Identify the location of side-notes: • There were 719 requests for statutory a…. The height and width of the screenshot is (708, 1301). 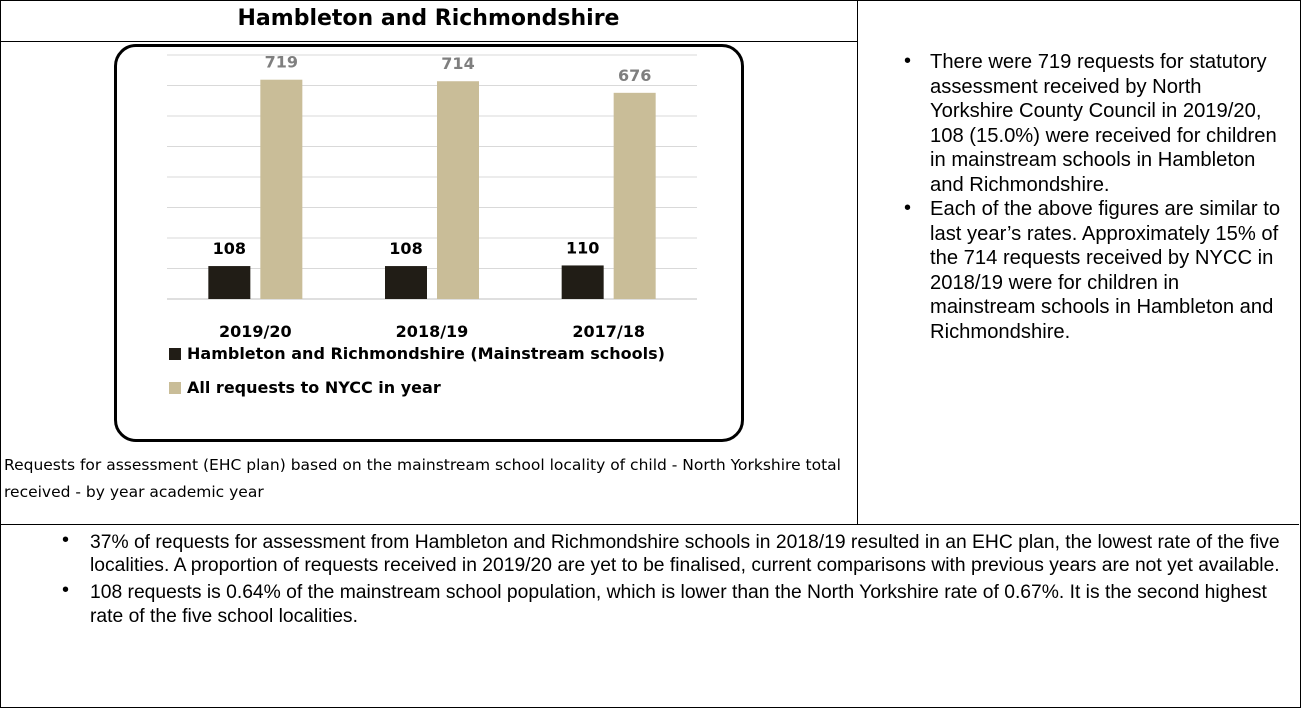
(1097, 197).